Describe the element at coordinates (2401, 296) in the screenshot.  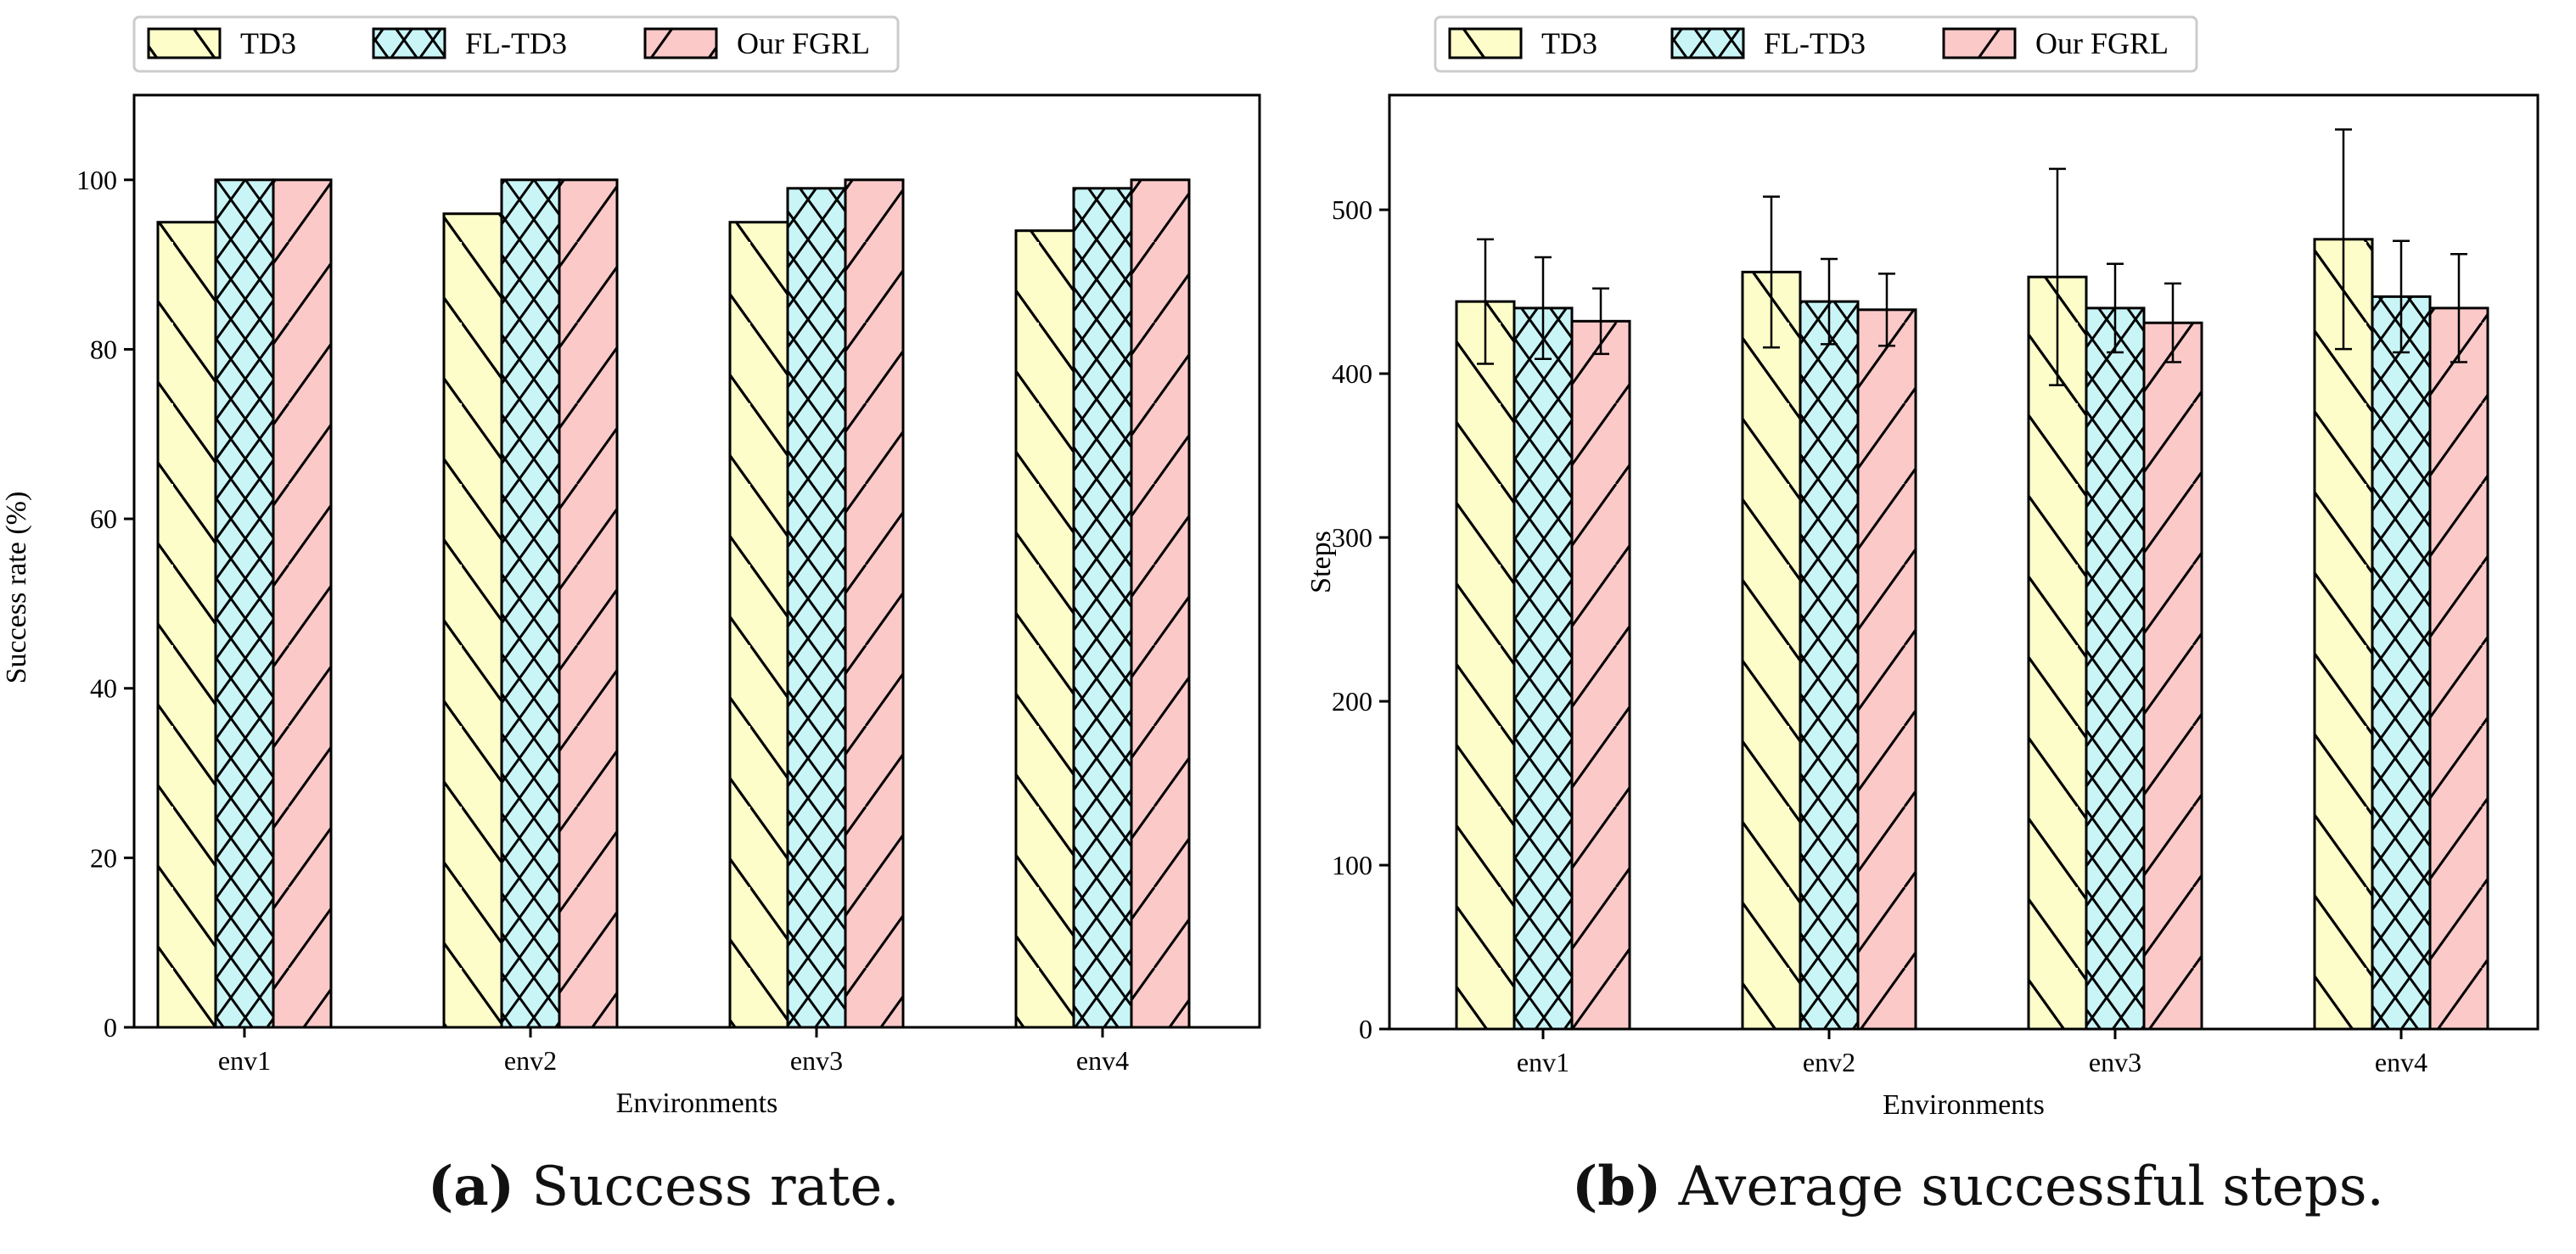
I see `error-bar-fl-td3-env4` at that location.